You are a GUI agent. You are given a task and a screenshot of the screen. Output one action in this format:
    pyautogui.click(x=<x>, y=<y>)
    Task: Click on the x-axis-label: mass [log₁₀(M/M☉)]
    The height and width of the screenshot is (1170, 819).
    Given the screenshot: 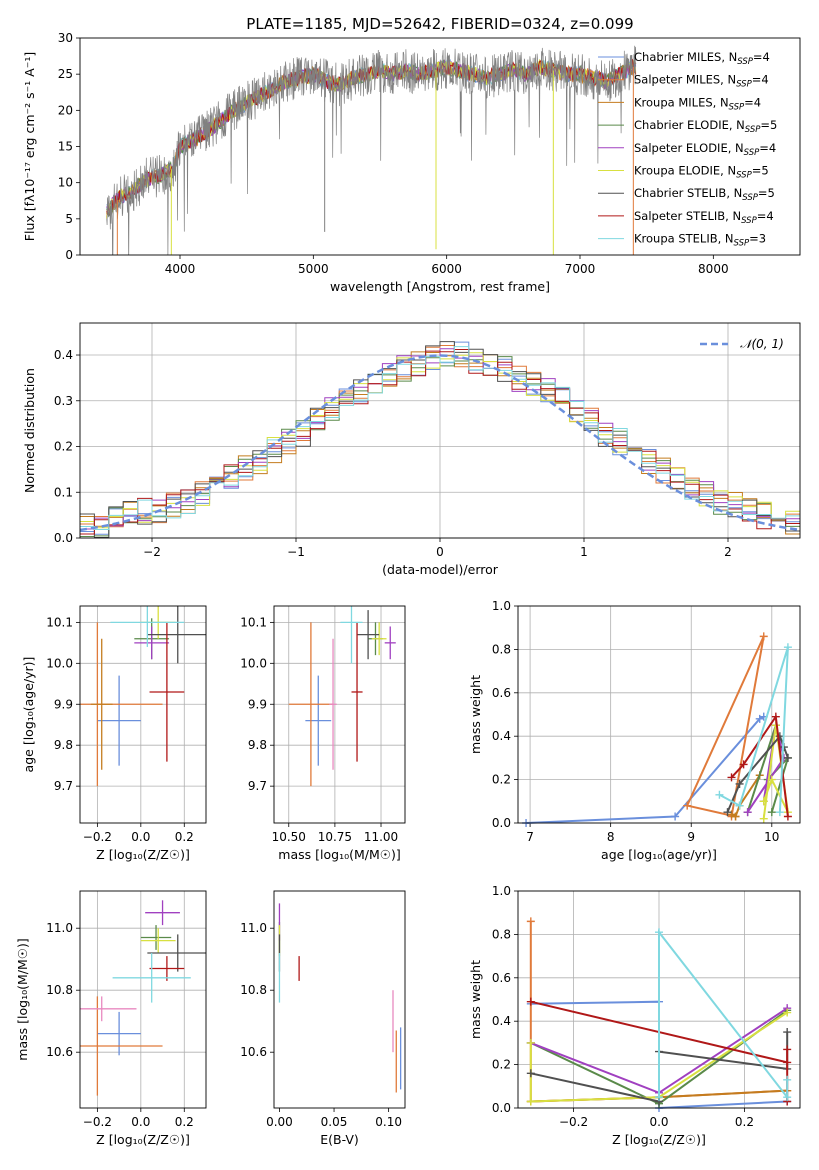 What is the action you would take?
    pyautogui.click(x=339, y=854)
    